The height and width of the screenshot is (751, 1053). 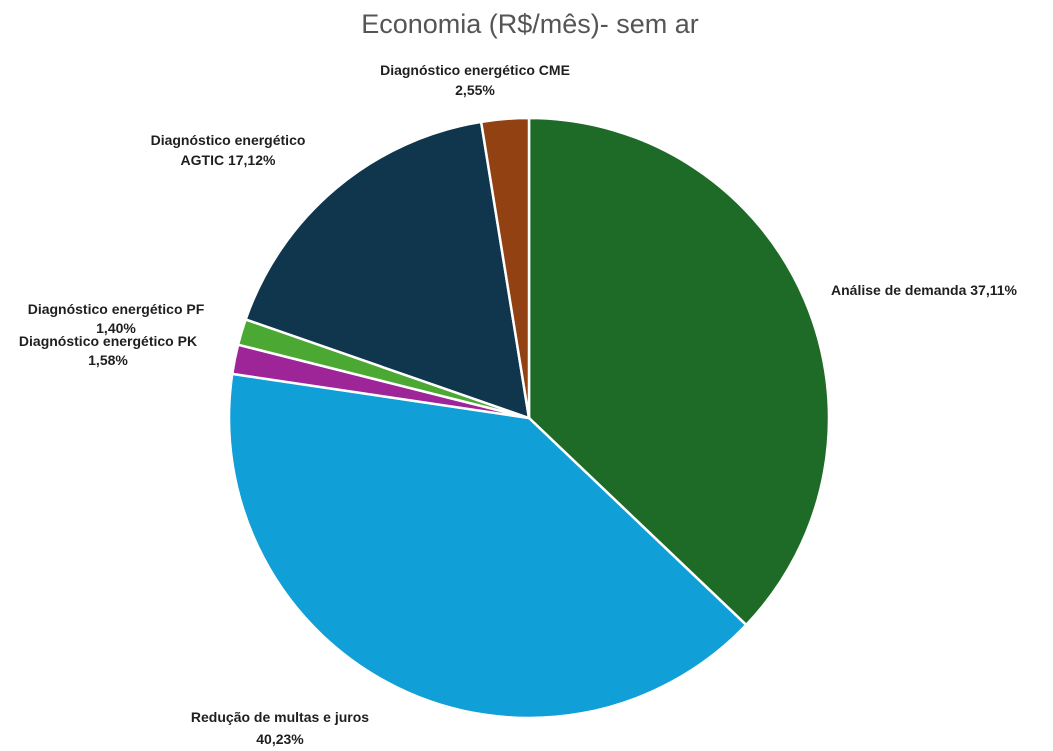 I want to click on data-label-line: Redução de multas e juros, so click(x=280, y=717).